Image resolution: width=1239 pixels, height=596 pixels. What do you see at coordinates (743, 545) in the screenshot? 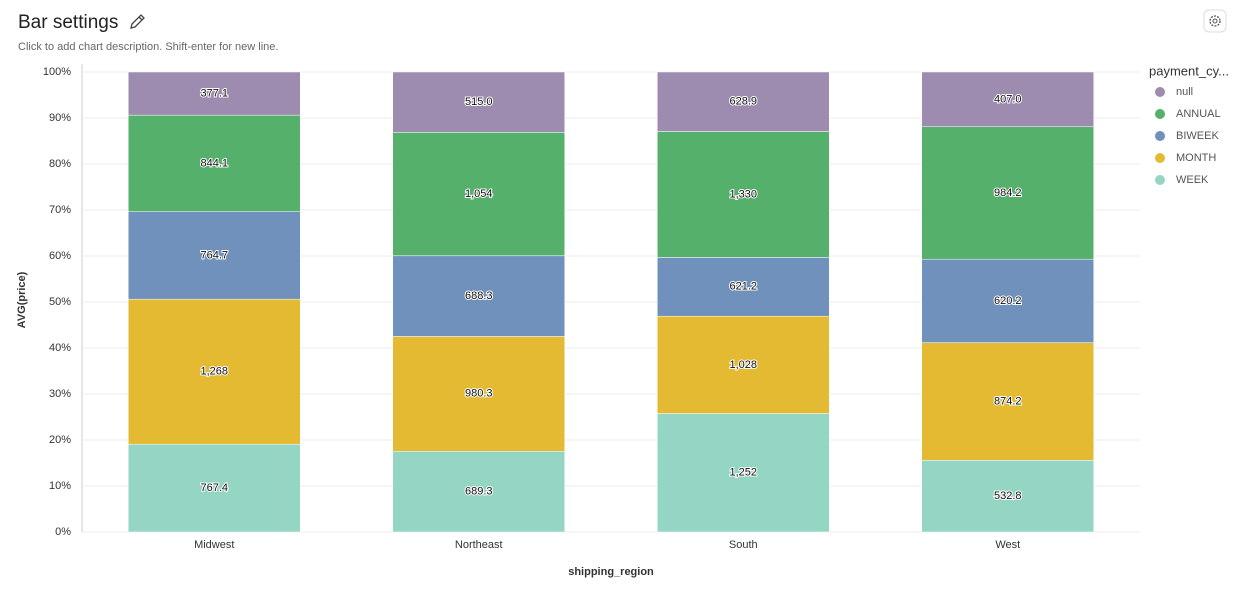
I see `x-tick-label: South` at bounding box center [743, 545].